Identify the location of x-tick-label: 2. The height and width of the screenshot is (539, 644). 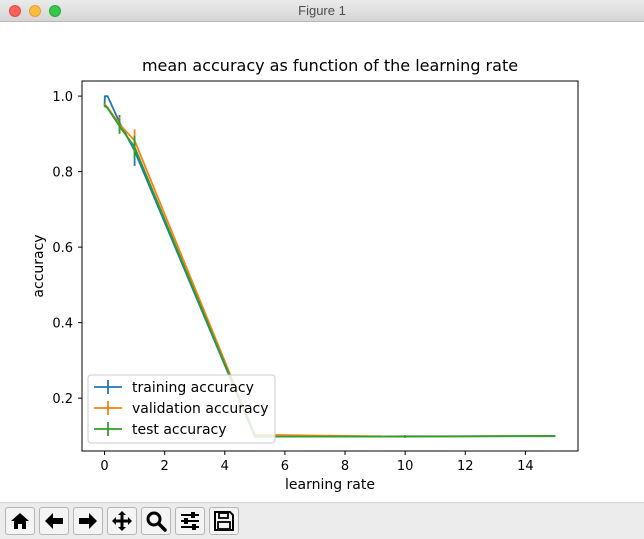
(165, 466).